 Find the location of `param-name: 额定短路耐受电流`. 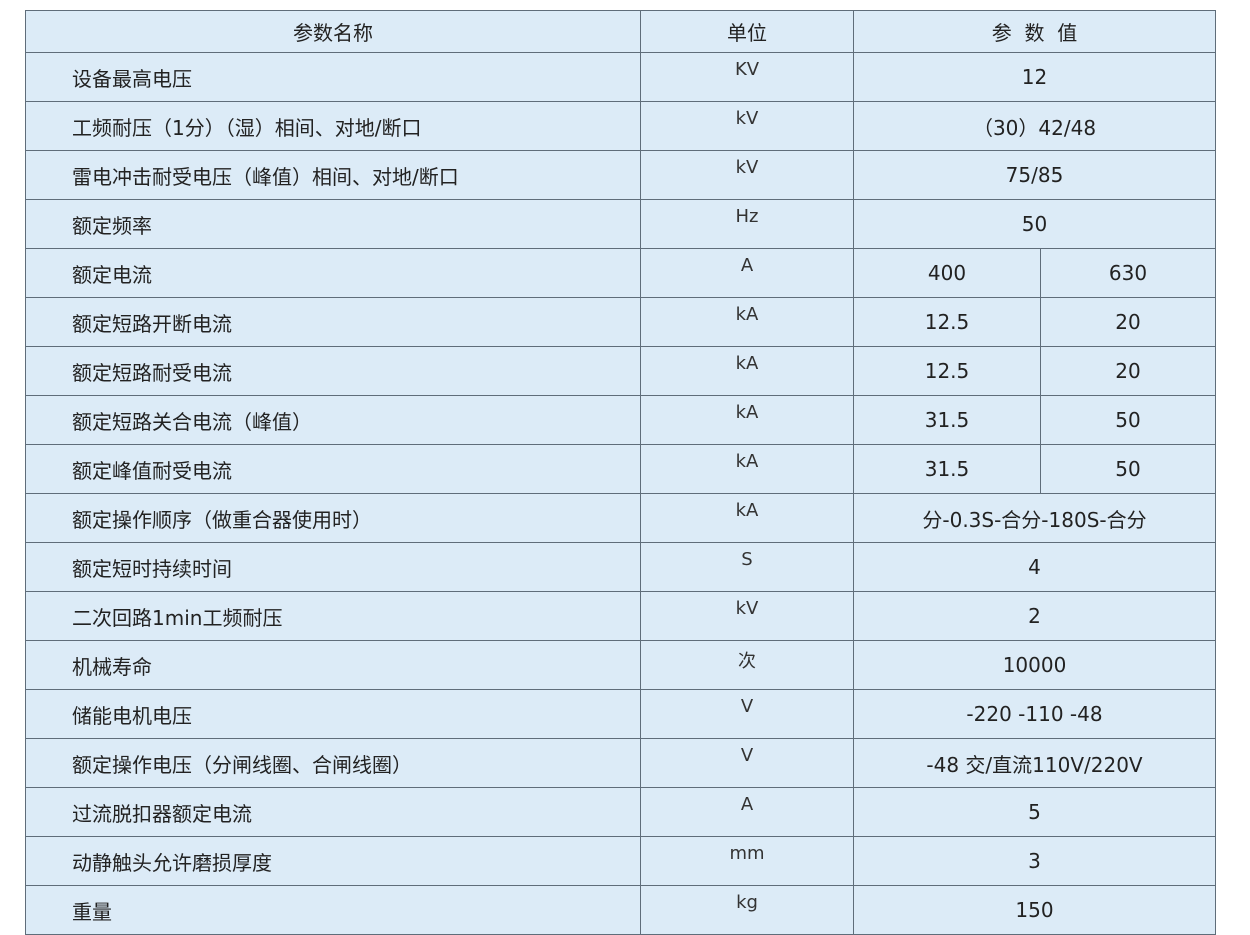

param-name: 额定短路耐受电流 is located at coordinates (333, 371).